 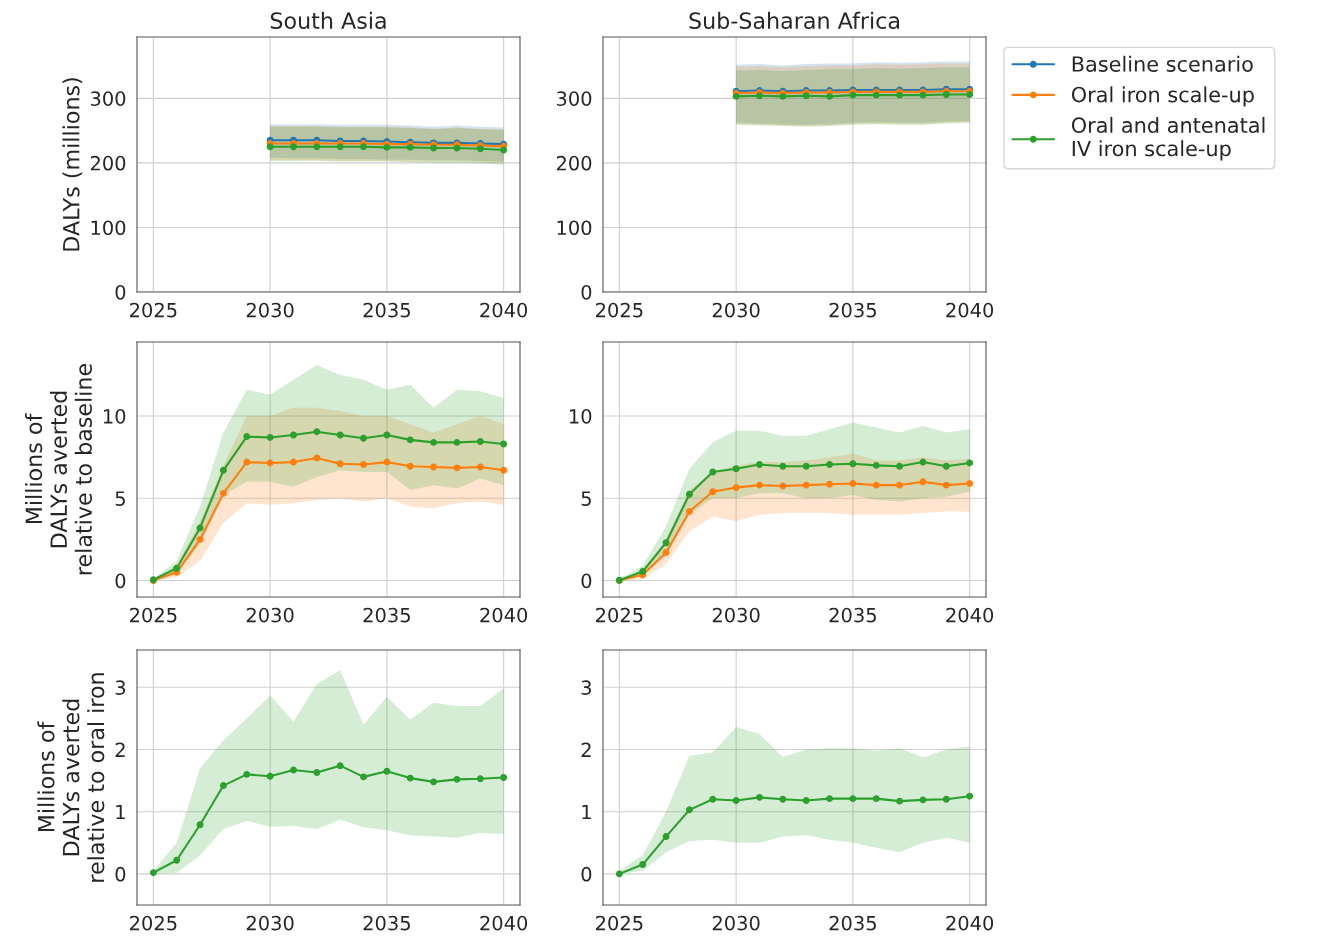 What do you see at coordinates (586, 812) in the screenshot?
I see `y-tick-label: 1` at bounding box center [586, 812].